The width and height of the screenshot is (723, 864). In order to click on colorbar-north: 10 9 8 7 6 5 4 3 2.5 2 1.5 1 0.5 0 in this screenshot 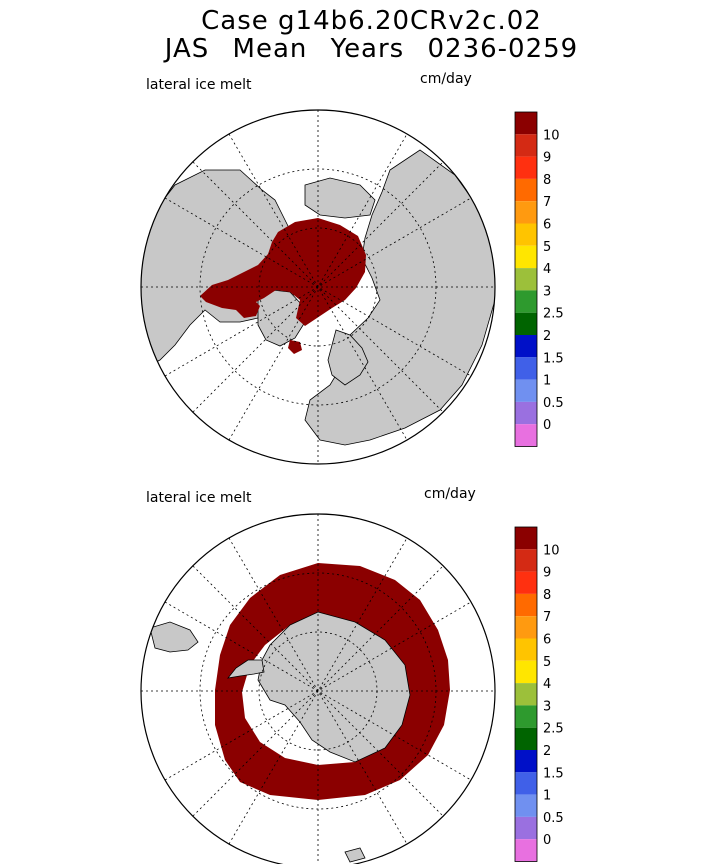, I will do `click(539, 279)`.